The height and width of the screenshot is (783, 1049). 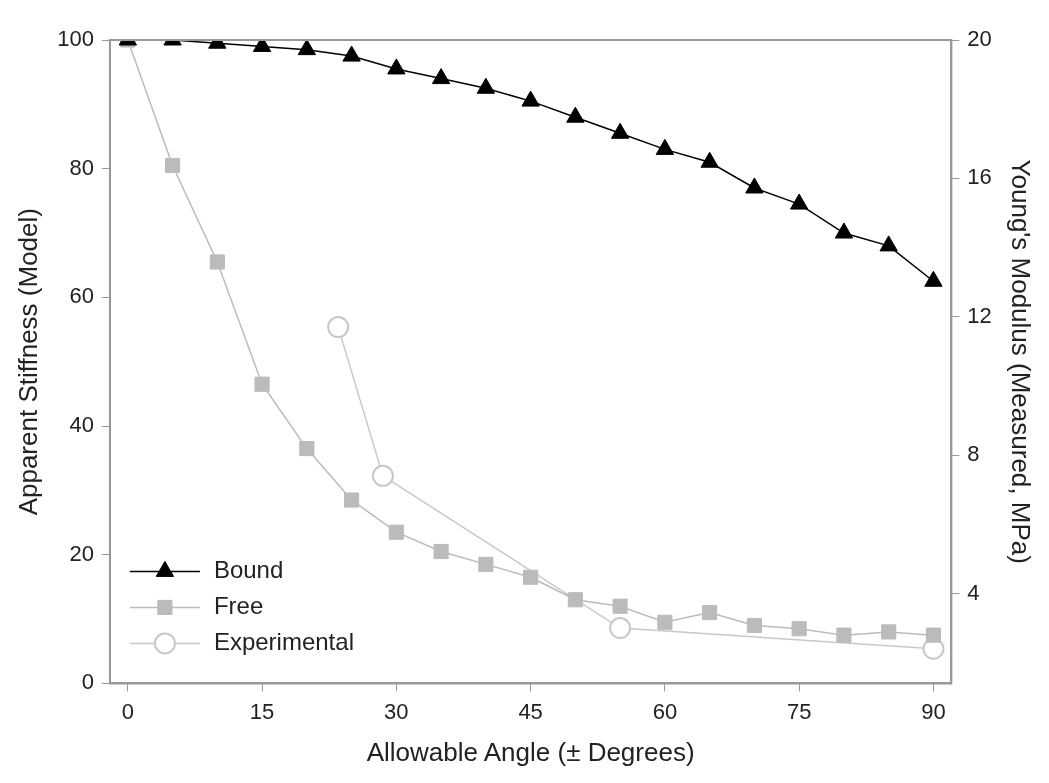 What do you see at coordinates (238, 606) in the screenshot?
I see `legend-label: Free` at bounding box center [238, 606].